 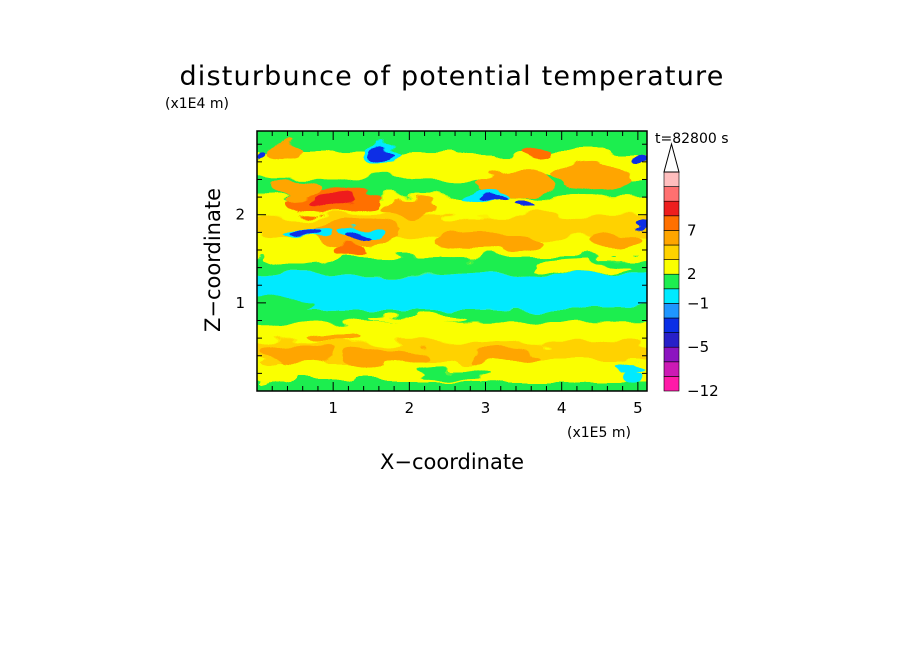 What do you see at coordinates (451, 76) in the screenshot?
I see `chart-title: disturbunce of potential temperature` at bounding box center [451, 76].